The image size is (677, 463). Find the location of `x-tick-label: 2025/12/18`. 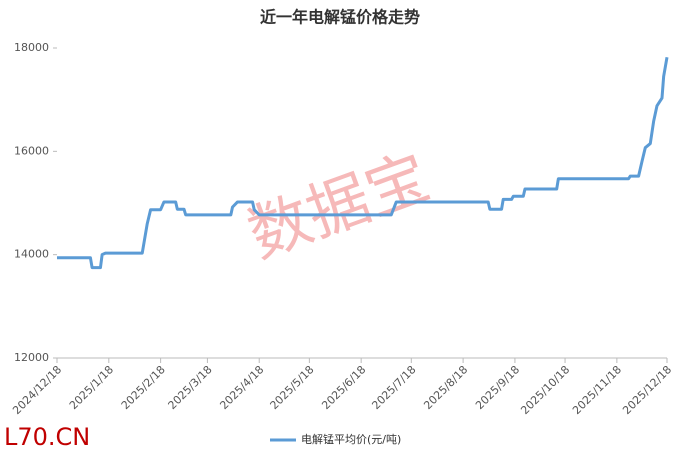

x-tick-label: 2025/12/18 is located at coordinates (647, 390).